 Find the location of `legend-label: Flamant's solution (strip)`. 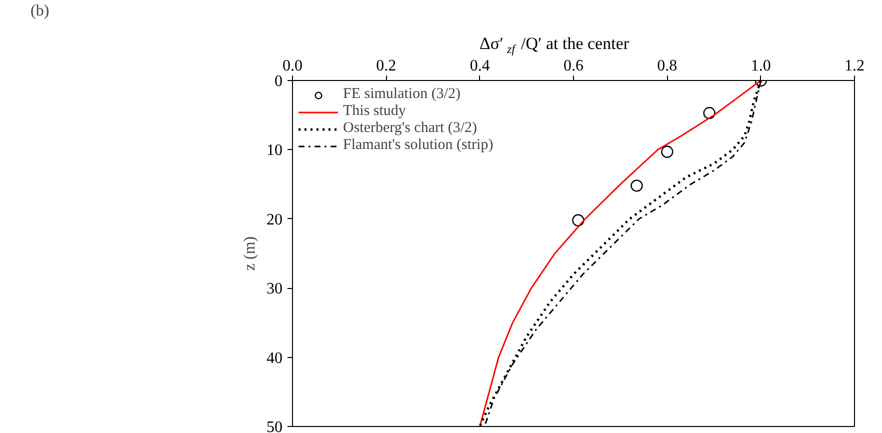

legend-label: Flamant's solution (strip) is located at coordinates (418, 145).